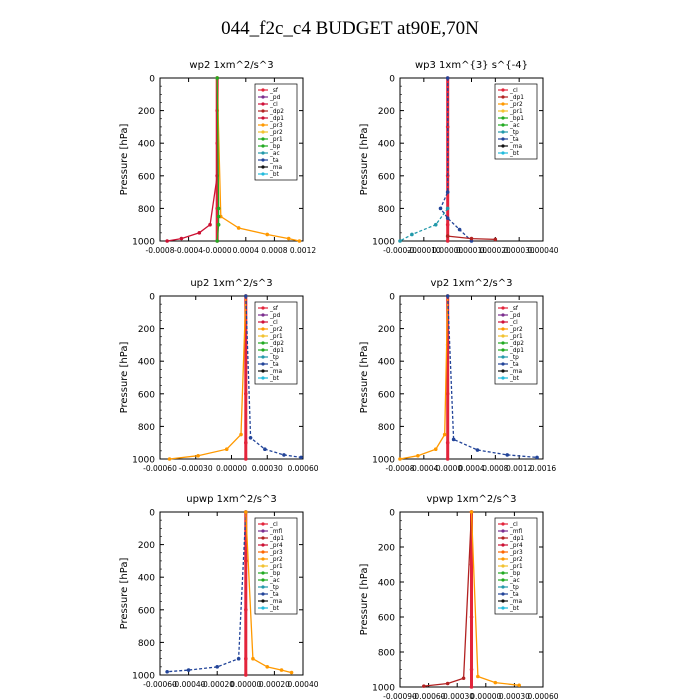 This screenshot has height=700, width=700. What do you see at coordinates (231, 499) in the screenshot?
I see `subplot-title: upwp 1xm^2/s^3` at bounding box center [231, 499].